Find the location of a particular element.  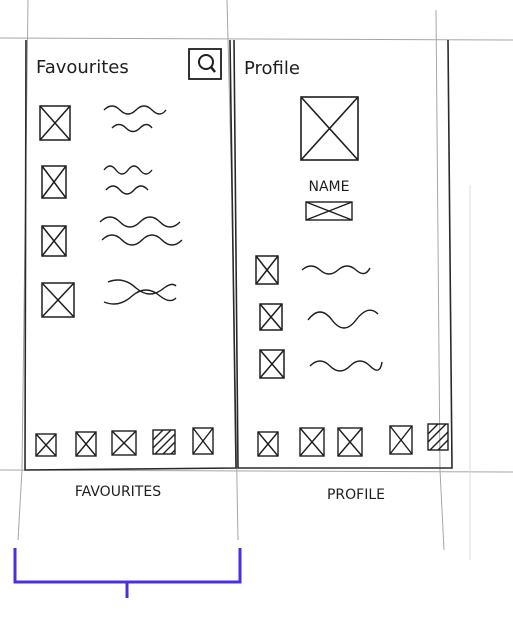

profile-name-label: NAME is located at coordinates (329, 187).